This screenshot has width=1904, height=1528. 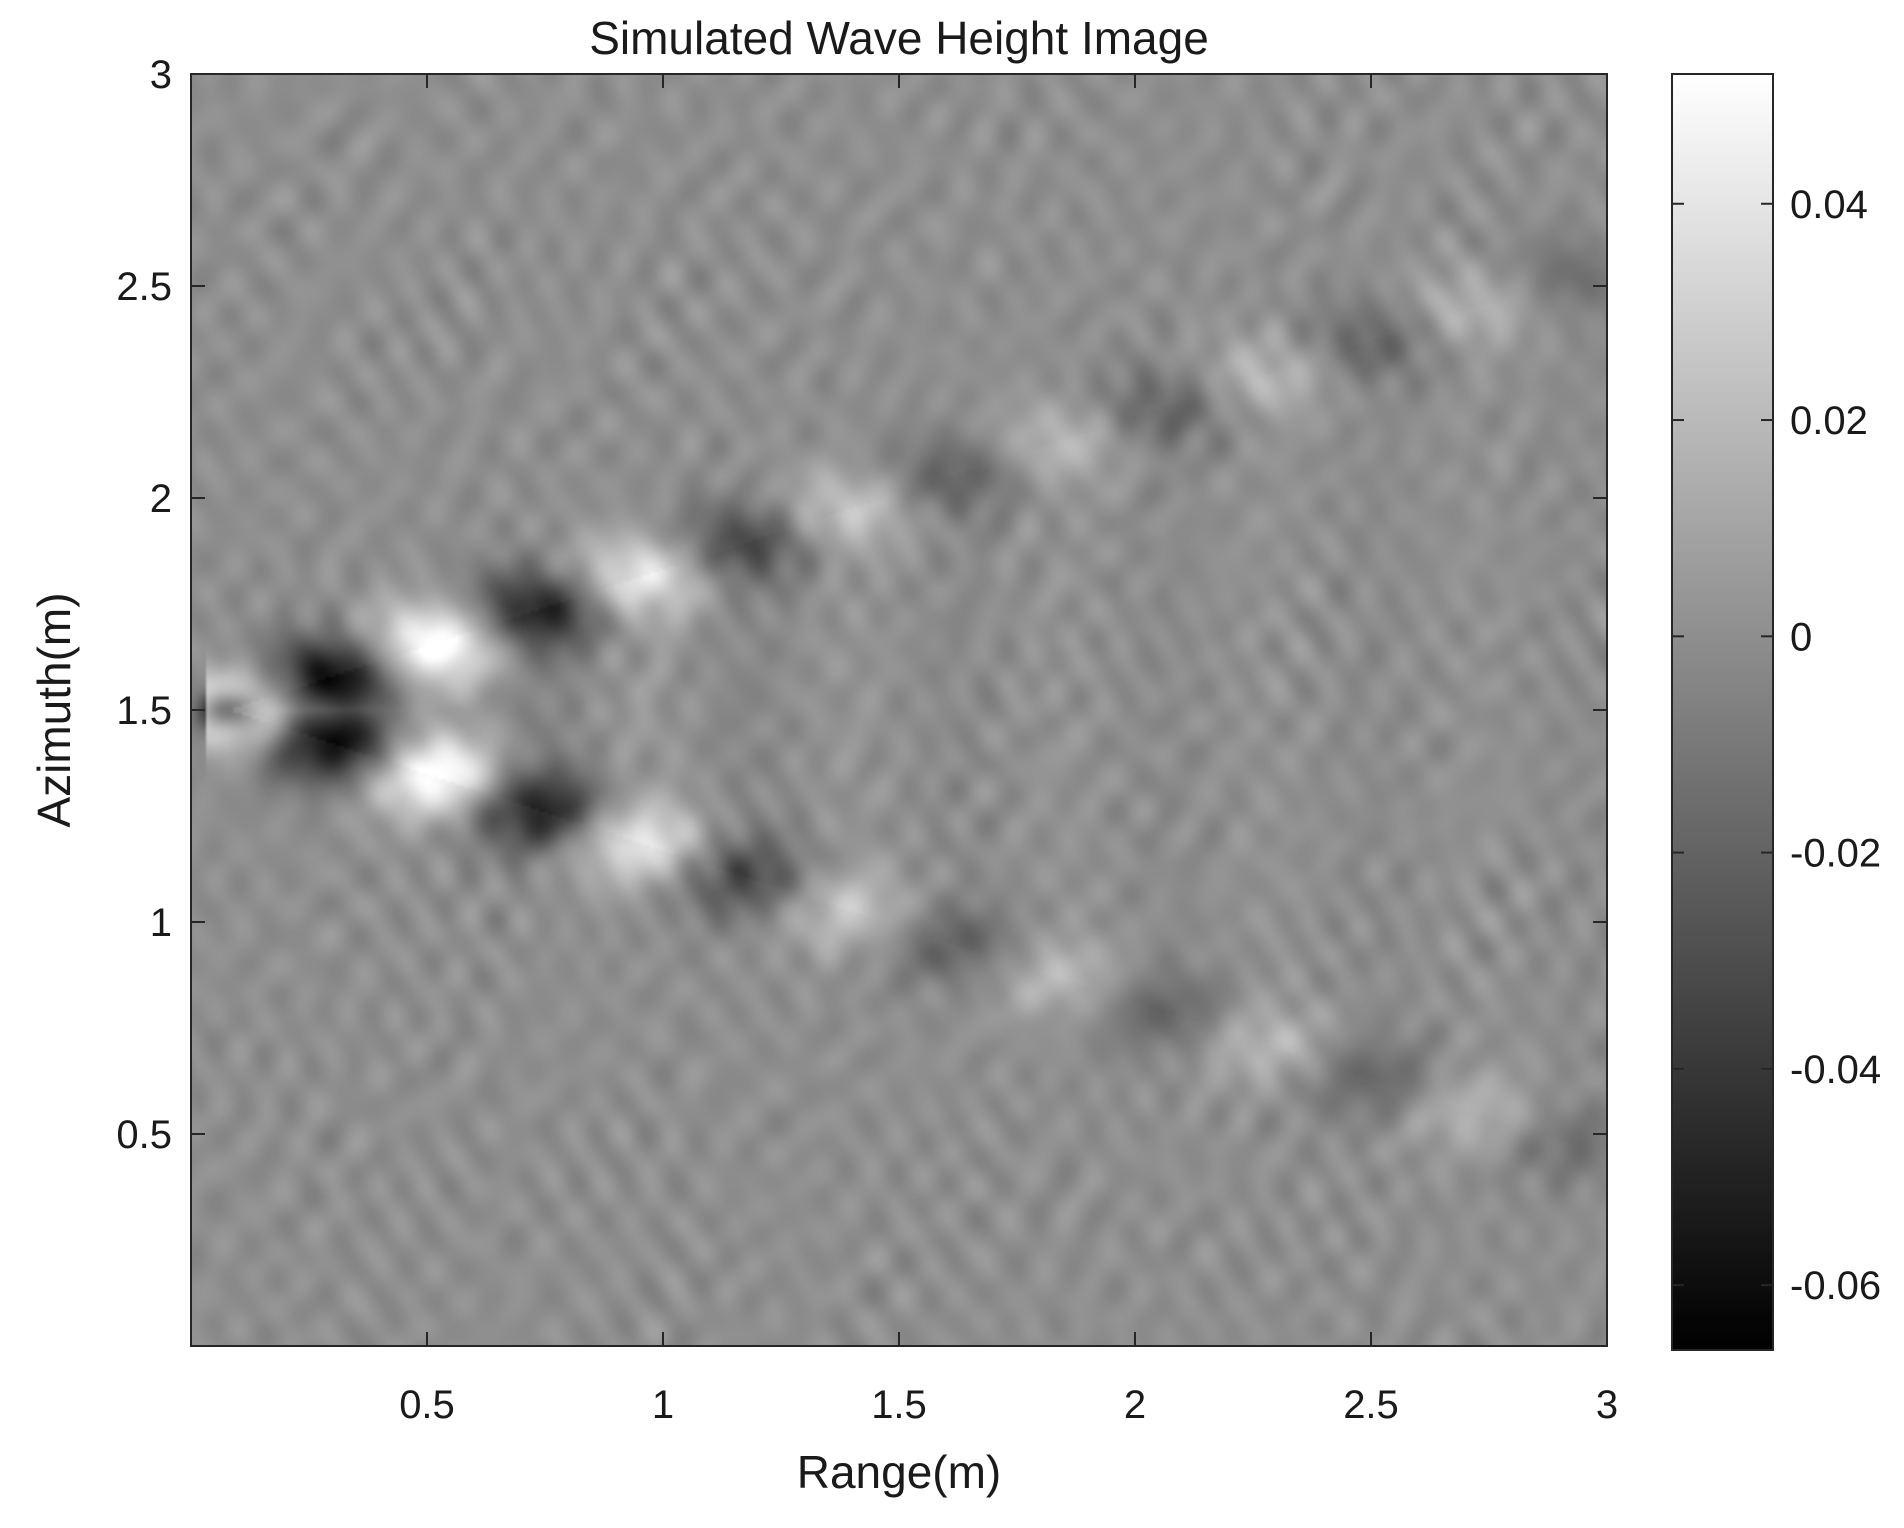 What do you see at coordinates (144, 711) in the screenshot?
I see `y-tick-label: 1.5` at bounding box center [144, 711].